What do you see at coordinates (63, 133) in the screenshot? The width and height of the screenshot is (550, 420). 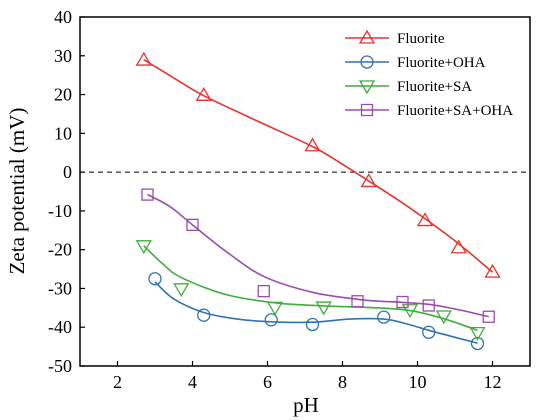 I see `y-tick-label: 10` at bounding box center [63, 133].